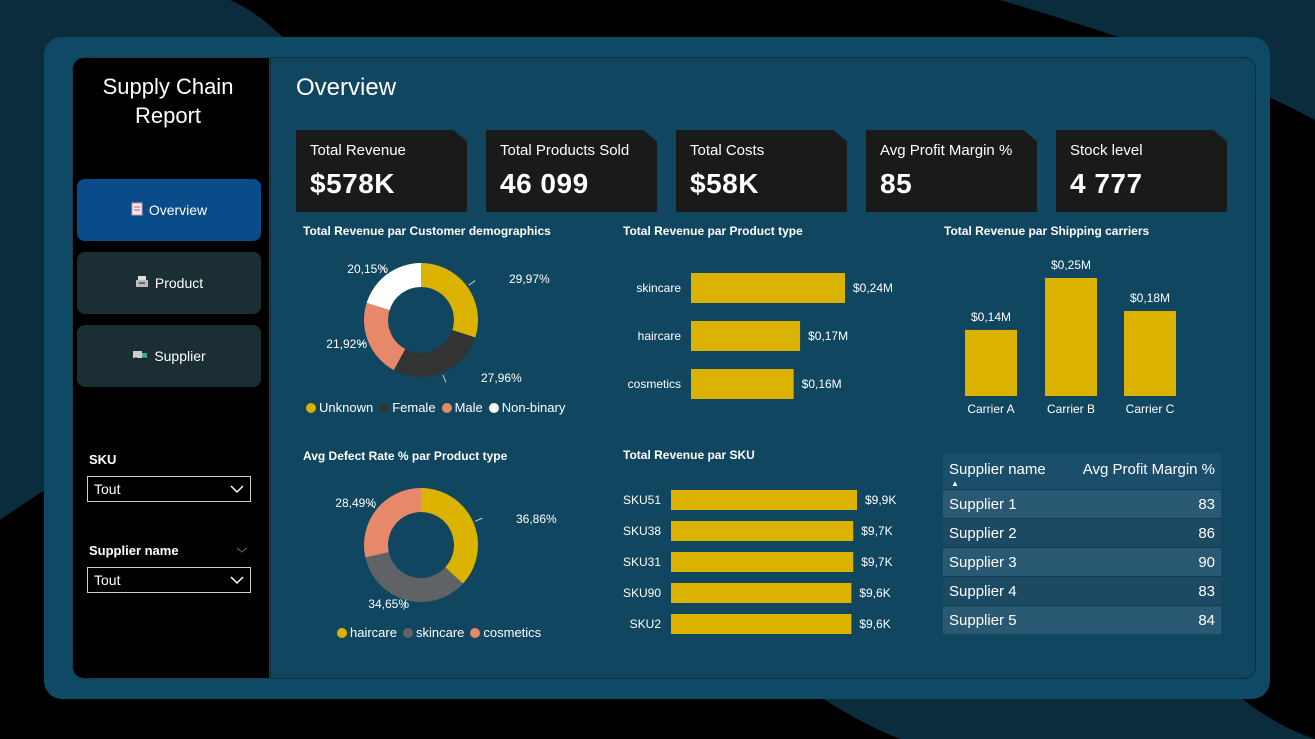  I want to click on table-row: Supplier 3 90, so click(1082, 561).